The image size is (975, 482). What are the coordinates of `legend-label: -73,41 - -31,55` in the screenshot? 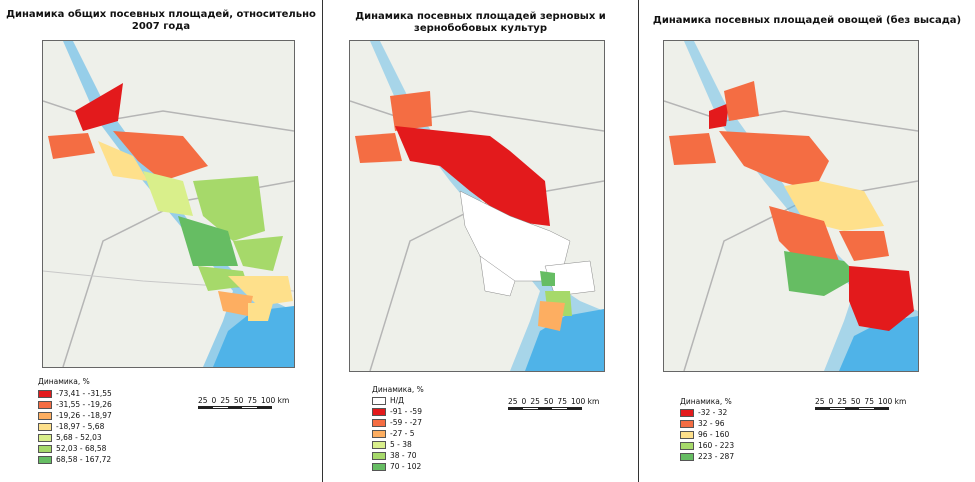 It's located at (84, 393).